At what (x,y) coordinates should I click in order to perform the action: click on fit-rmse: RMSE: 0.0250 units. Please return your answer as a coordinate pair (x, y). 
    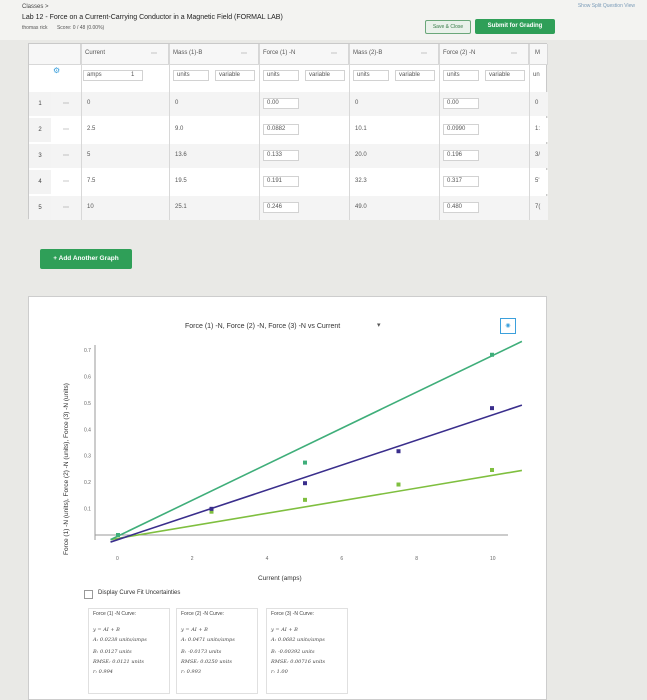
    Looking at the image, I should click on (206, 662).